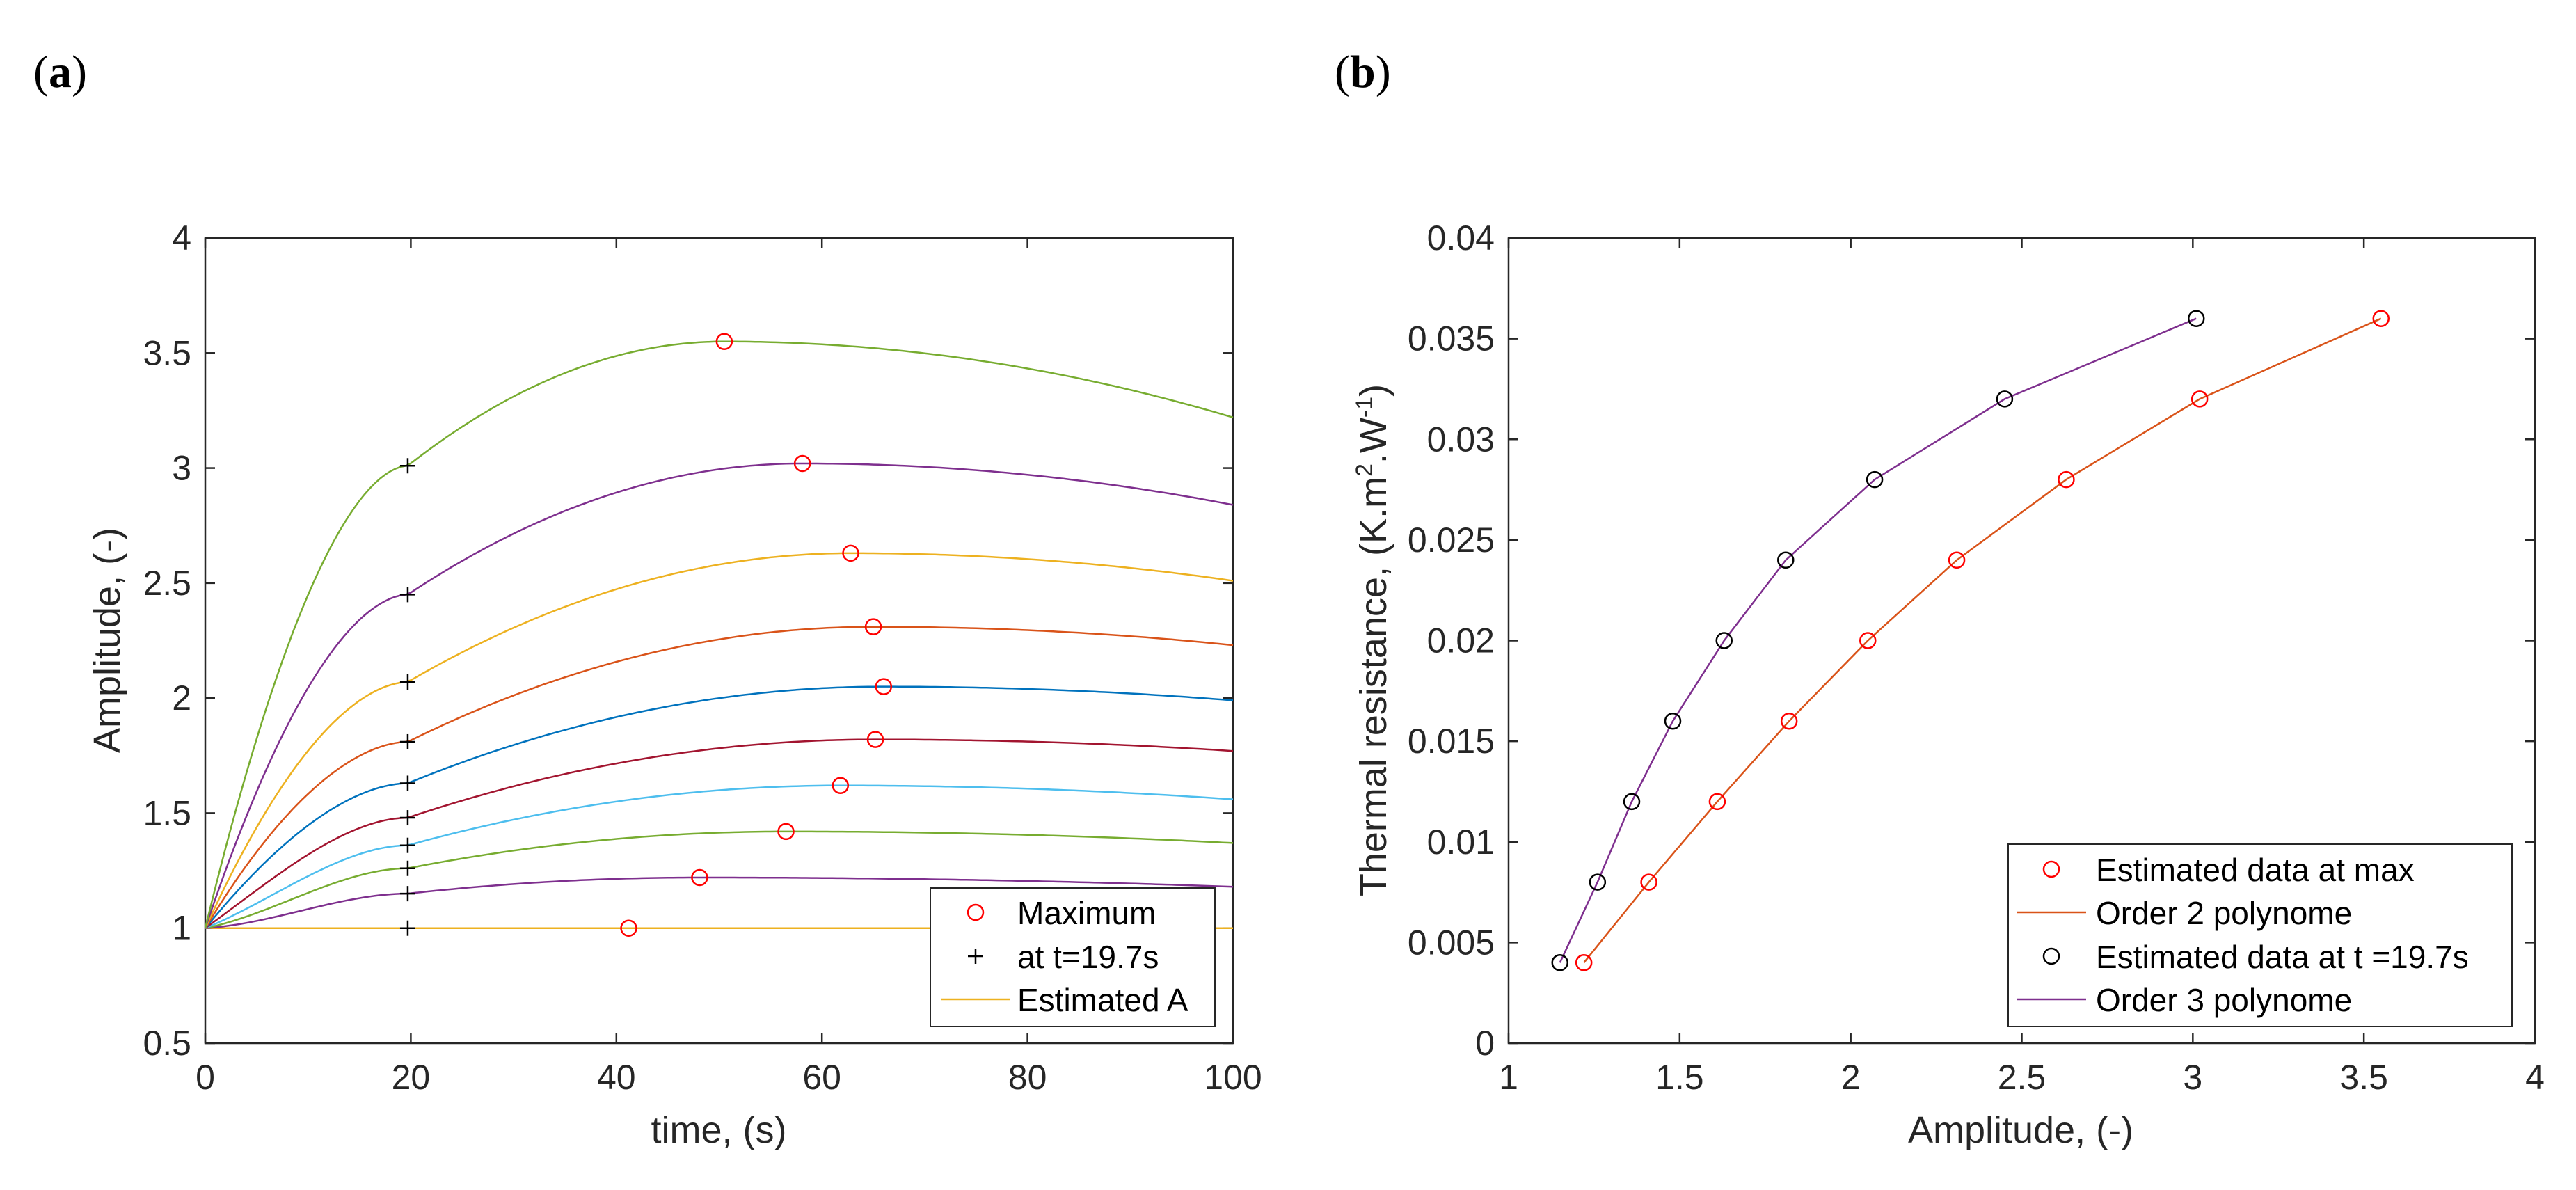 The image size is (2576, 1190). Describe the element at coordinates (1451, 942) in the screenshot. I see `y-tick-label: 0.005` at that location.